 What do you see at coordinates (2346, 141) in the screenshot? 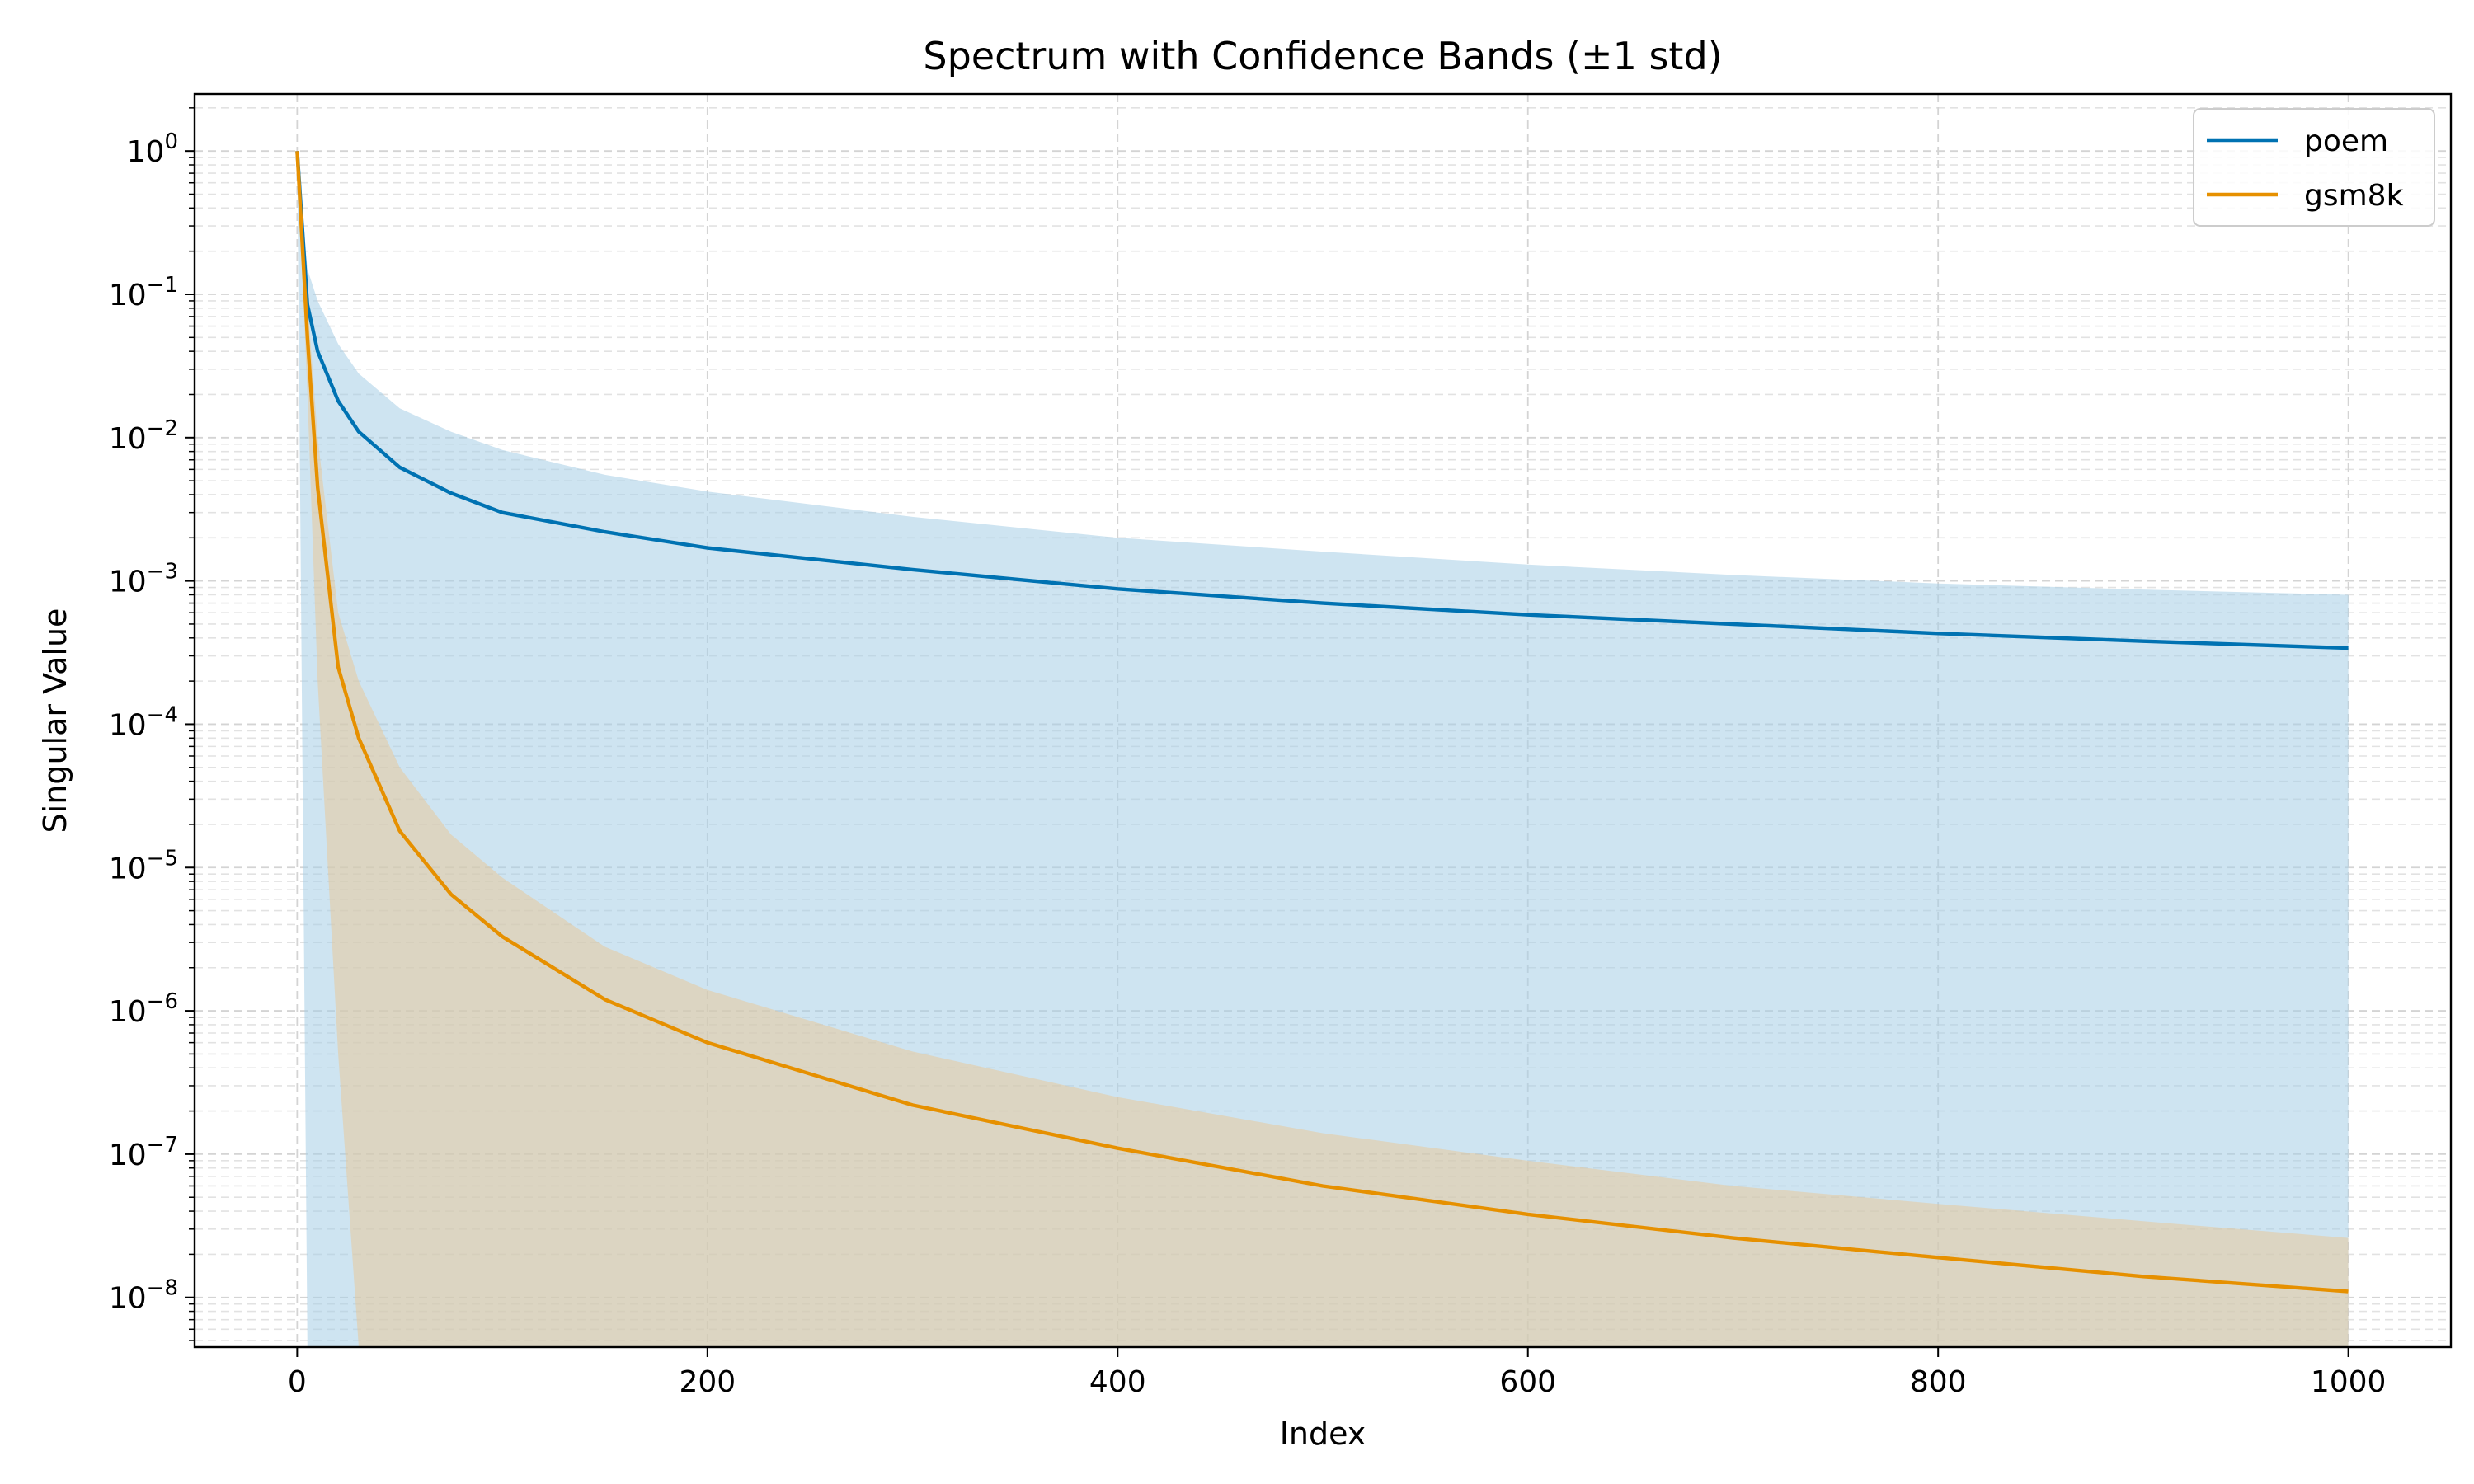
I see `legend-label-poem: poem` at bounding box center [2346, 141].